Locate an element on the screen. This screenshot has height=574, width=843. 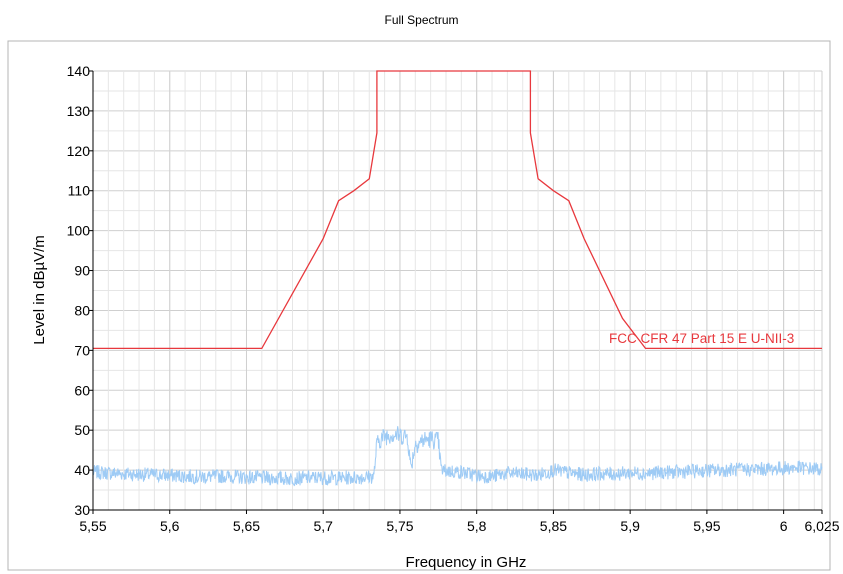
y-tick-label: 40 is located at coordinates (82, 470).